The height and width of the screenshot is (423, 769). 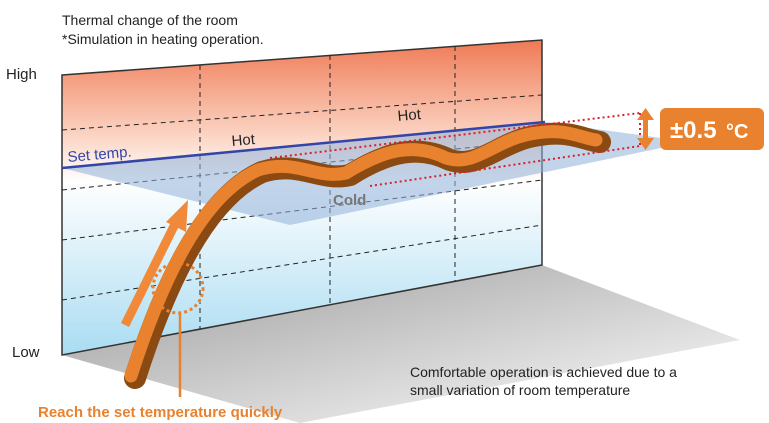 I want to click on axis-low: Low, so click(x=26, y=352).